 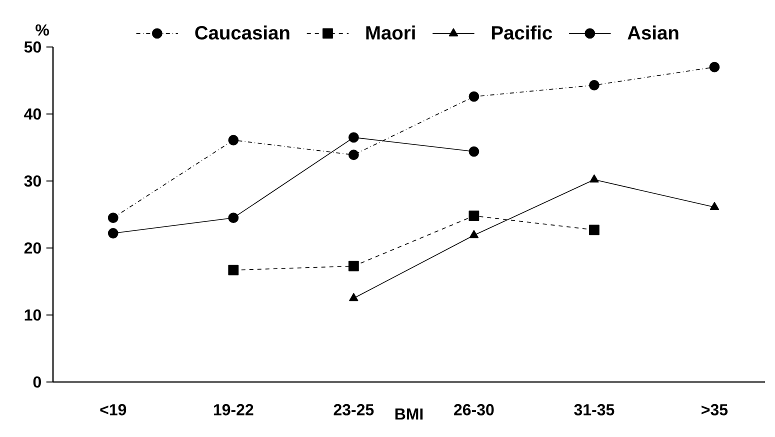 What do you see at coordinates (234, 410) in the screenshot?
I see `x-tick-label: 19-22` at bounding box center [234, 410].